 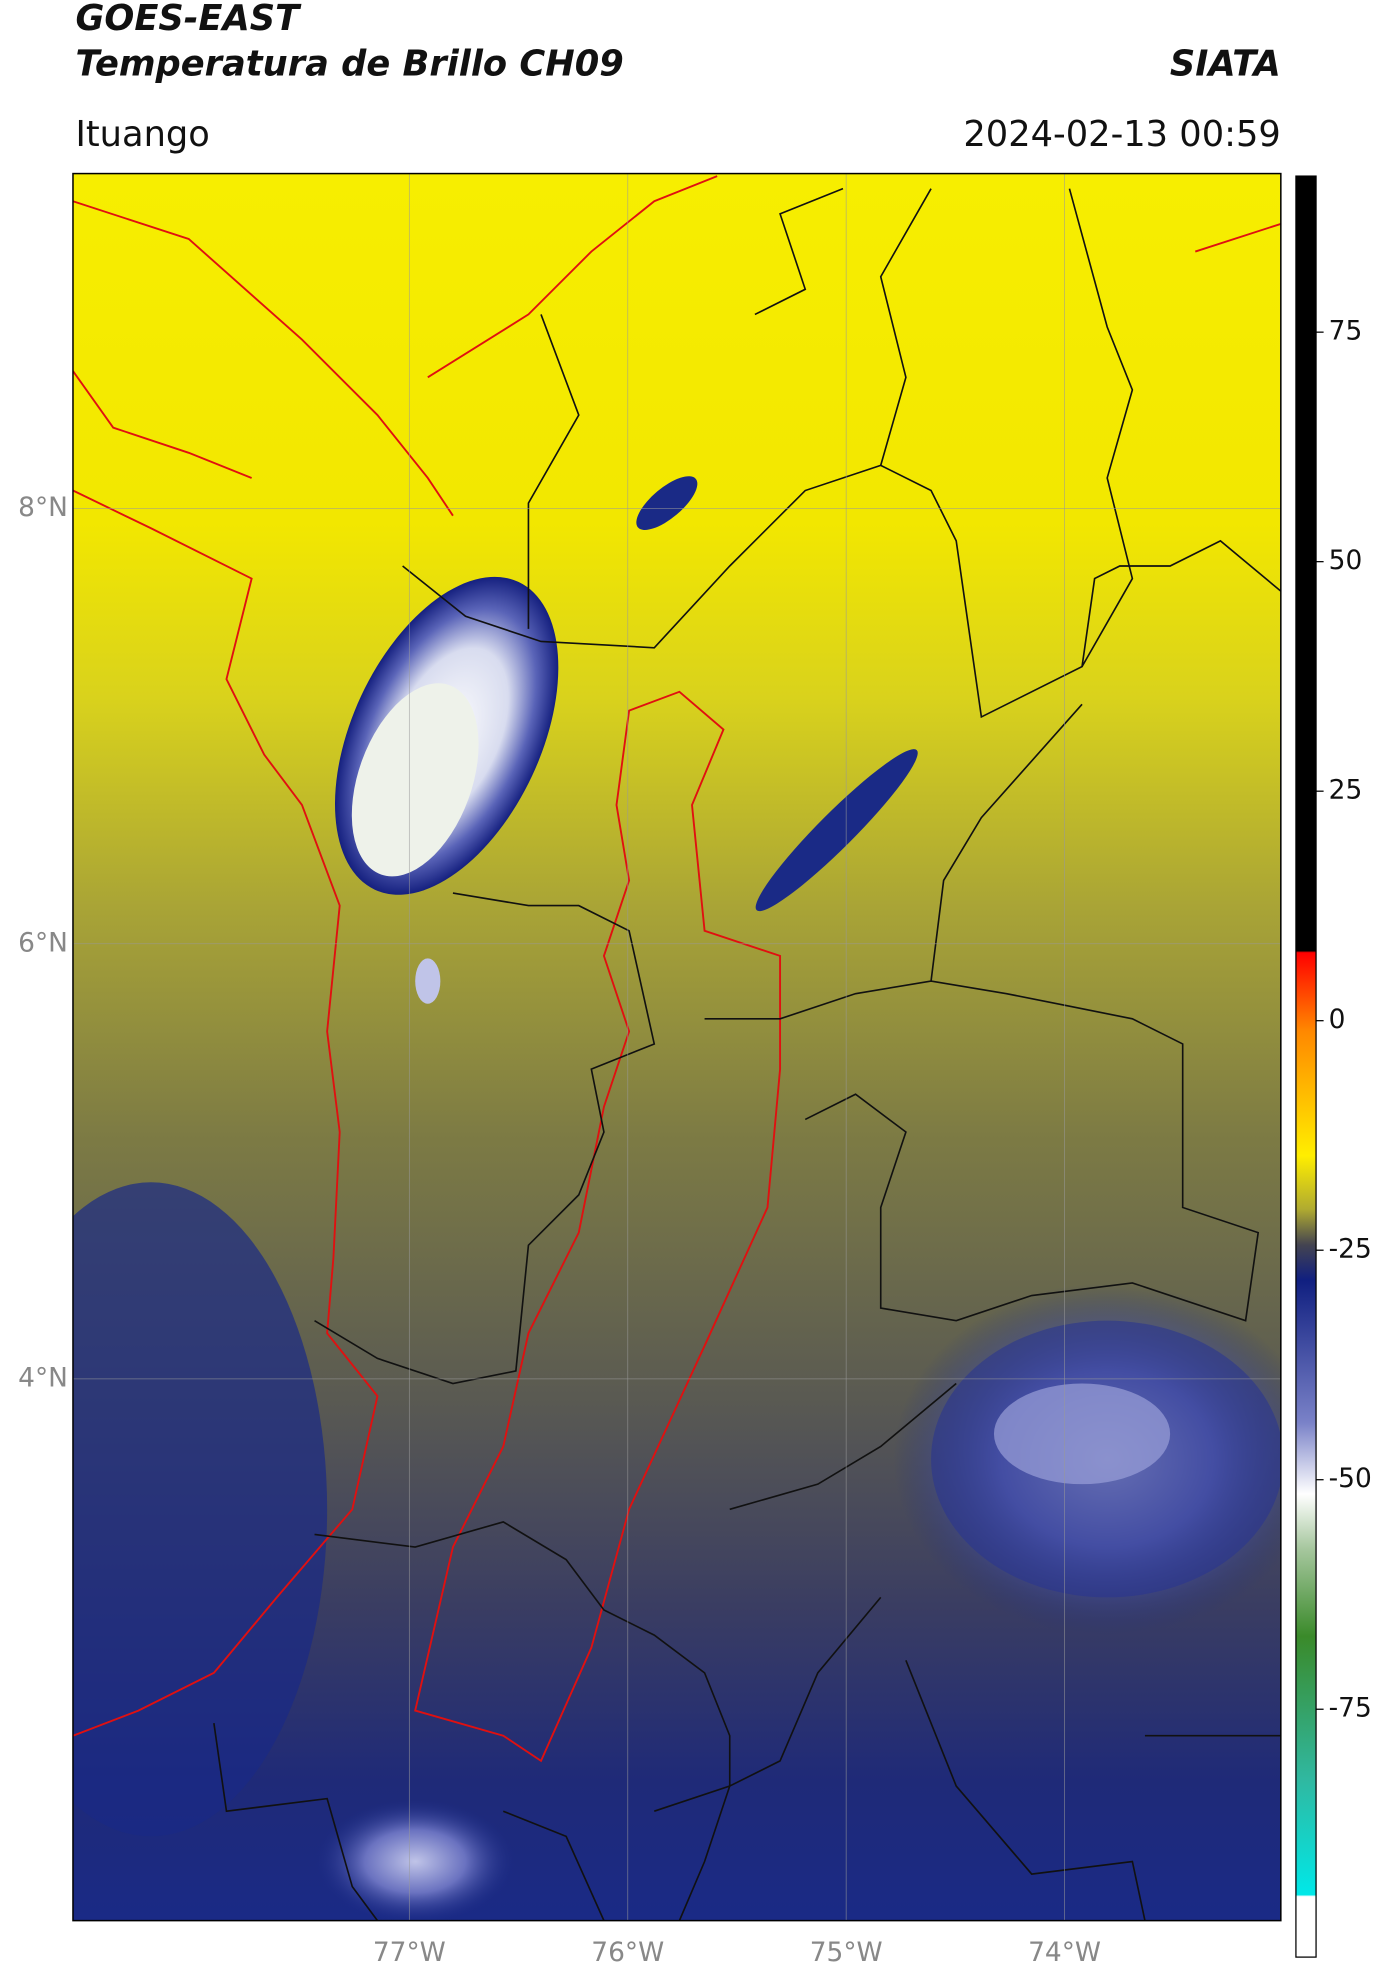 I want to click on subtitle: Temperatura de Brillo CH09, so click(x=349, y=63).